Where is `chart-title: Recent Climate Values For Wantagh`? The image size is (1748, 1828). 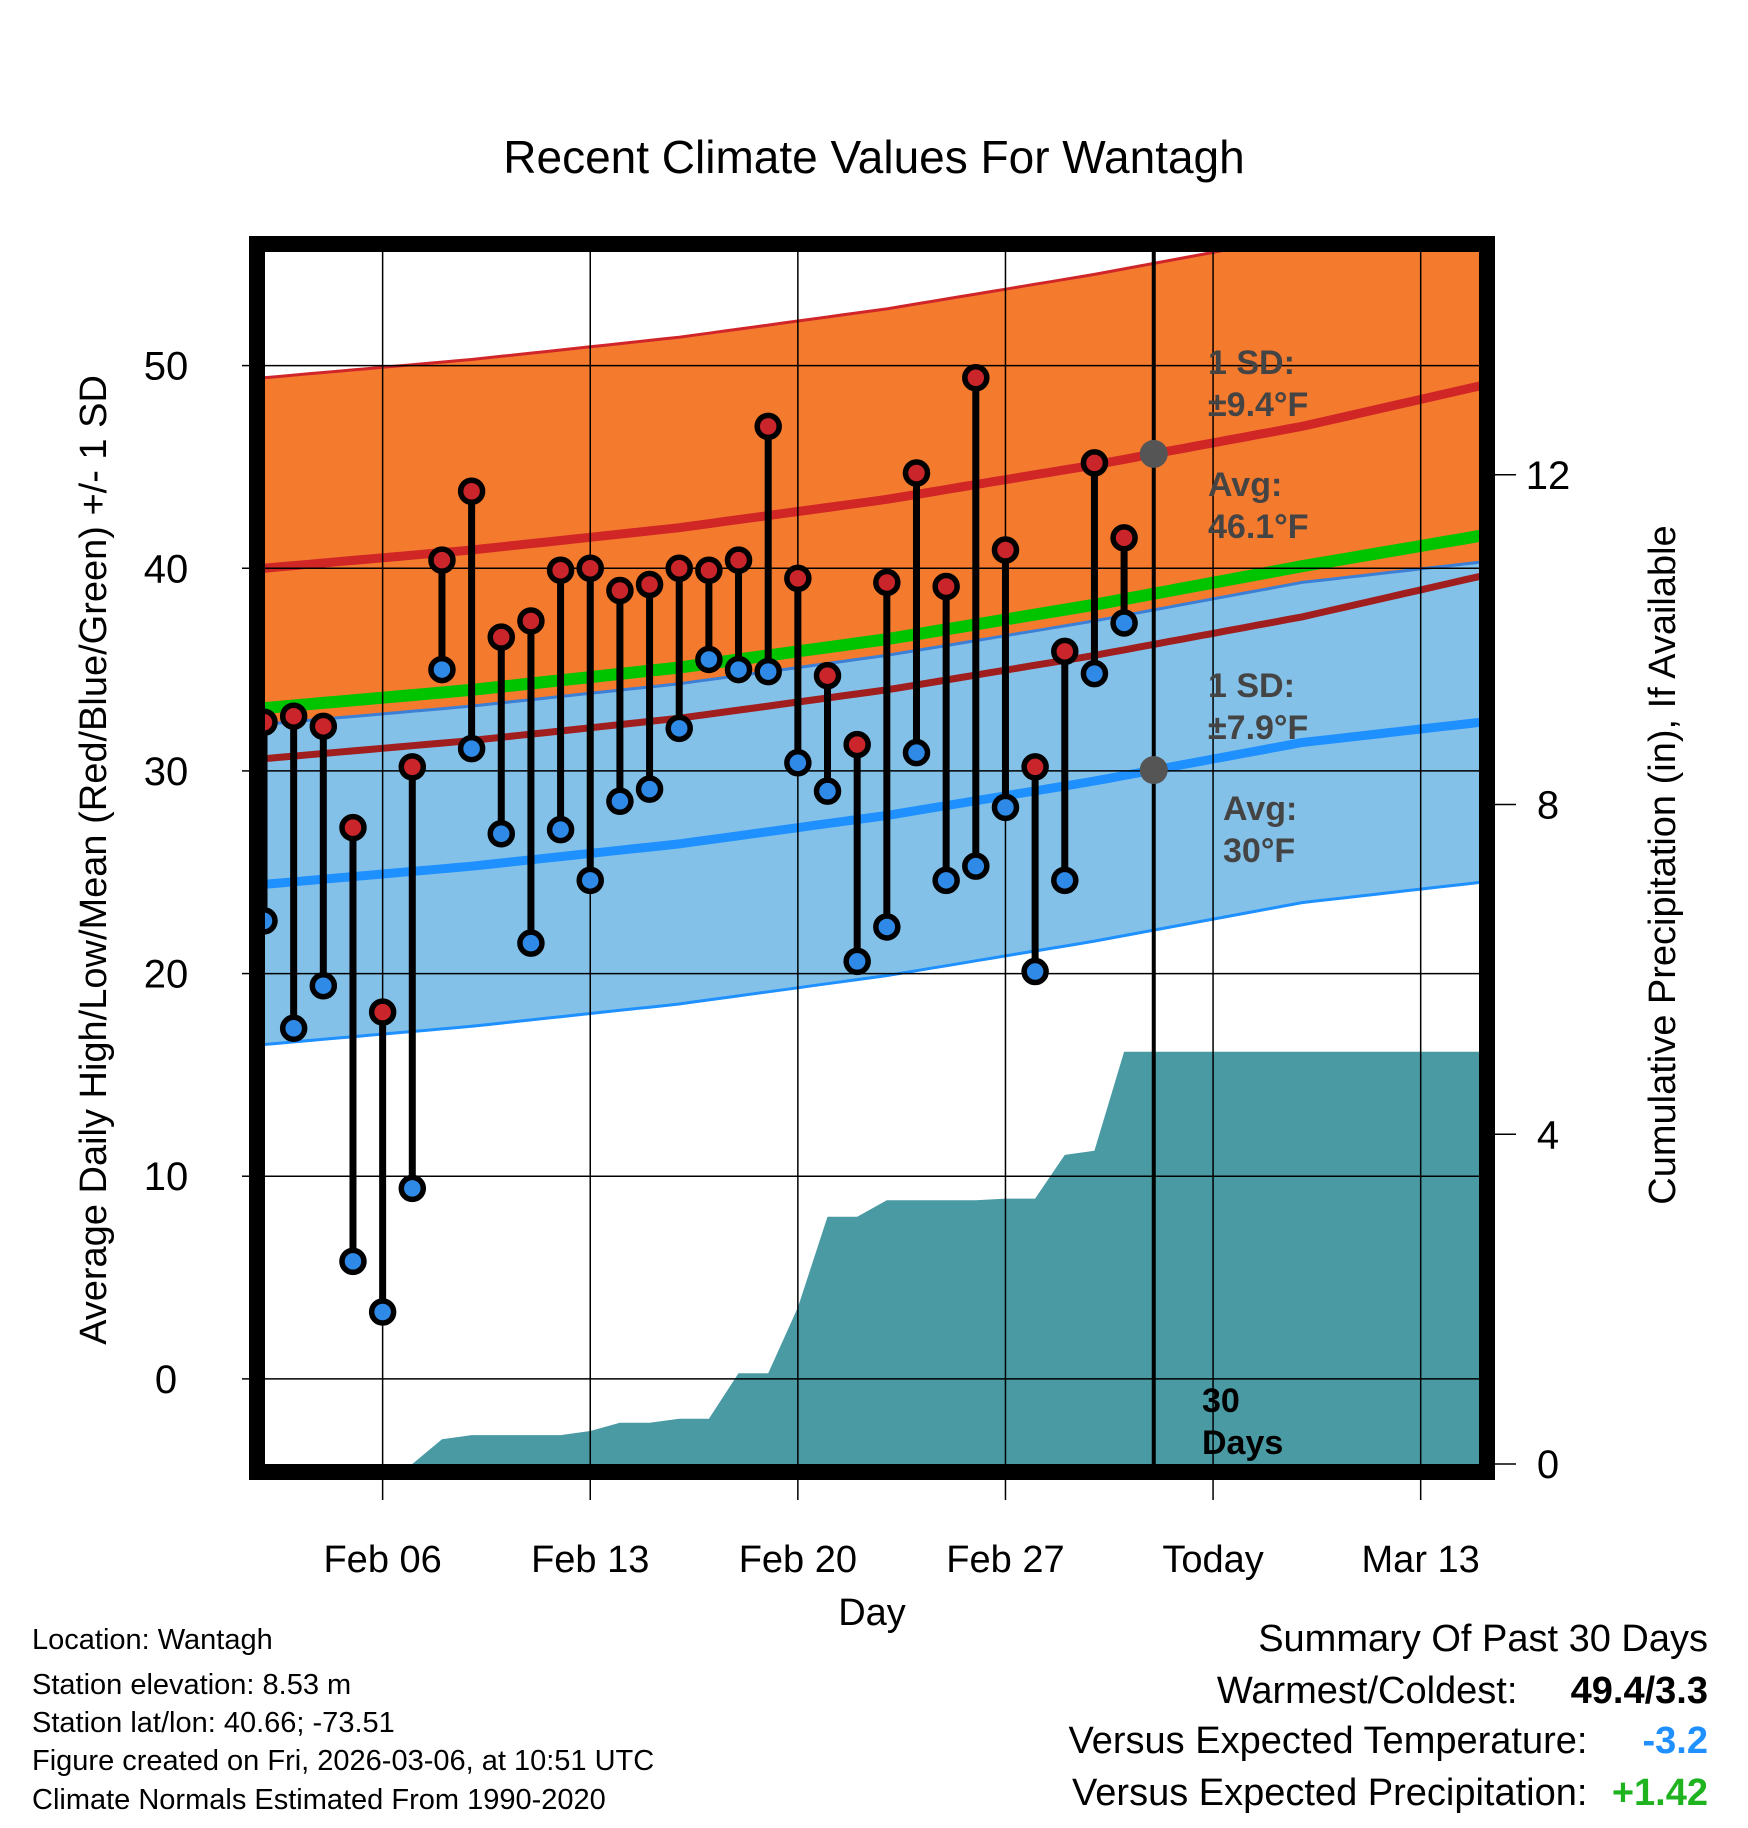
chart-title: Recent Climate Values For Wantagh is located at coordinates (873, 157).